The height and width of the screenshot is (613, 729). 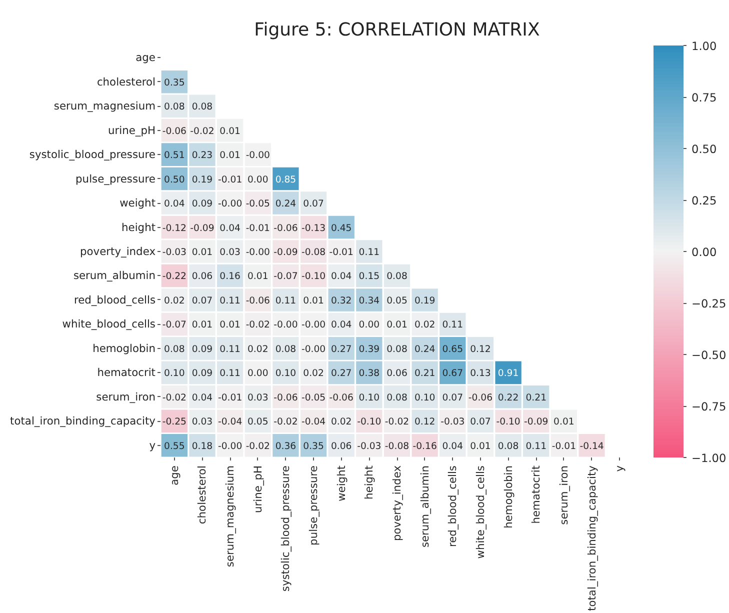 What do you see at coordinates (709, 458) in the screenshot?
I see `color-bar-label: −1.00` at bounding box center [709, 458].